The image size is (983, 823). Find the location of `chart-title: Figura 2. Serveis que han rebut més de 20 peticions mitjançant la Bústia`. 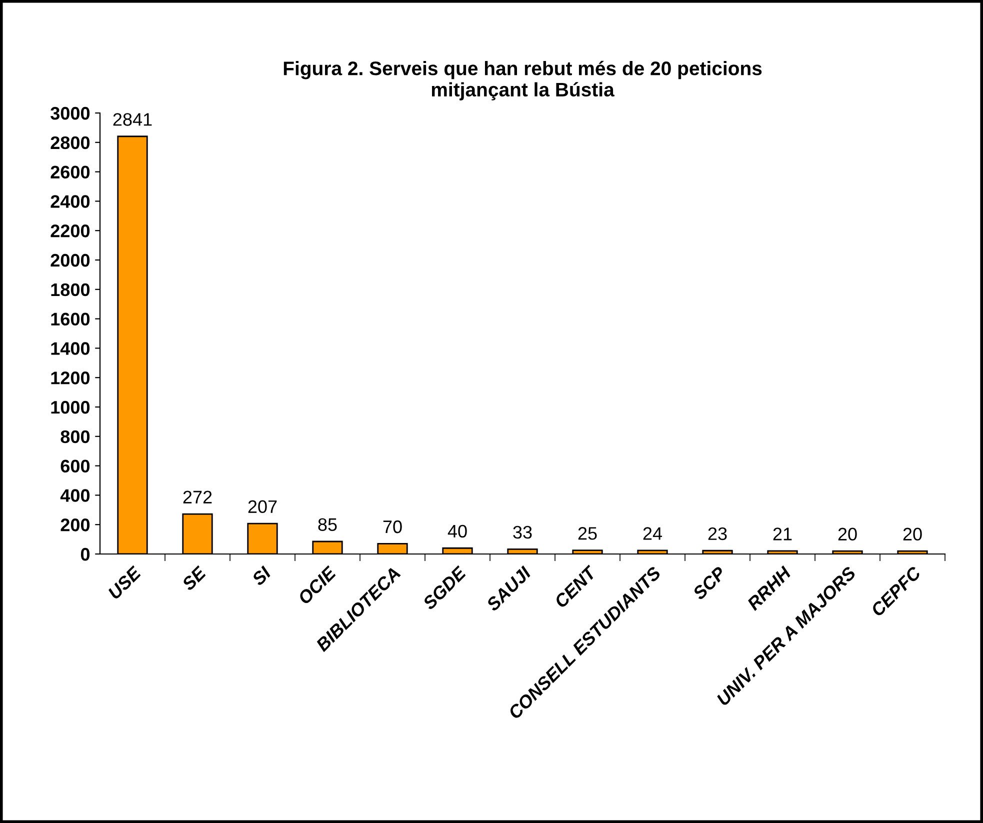

chart-title: Figura 2. Serveis que han rebut més de 20 peticions mitjançant la Bústia is located at coordinates (523, 80).